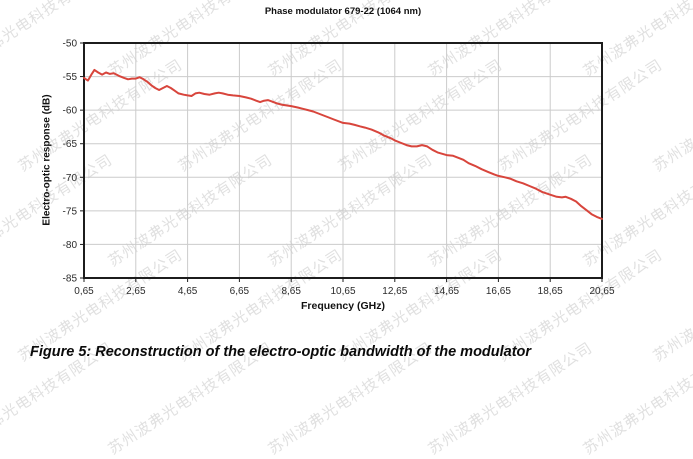  Describe the element at coordinates (70, 279) in the screenshot. I see `y-tick-label: -85` at that location.